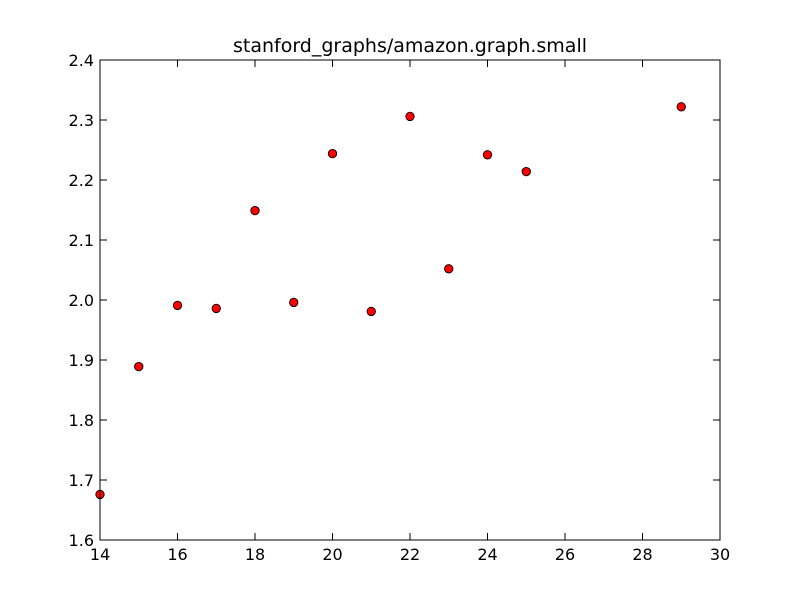 The height and width of the screenshot is (600, 800). I want to click on y-tick-label: 2.2, so click(81, 180).